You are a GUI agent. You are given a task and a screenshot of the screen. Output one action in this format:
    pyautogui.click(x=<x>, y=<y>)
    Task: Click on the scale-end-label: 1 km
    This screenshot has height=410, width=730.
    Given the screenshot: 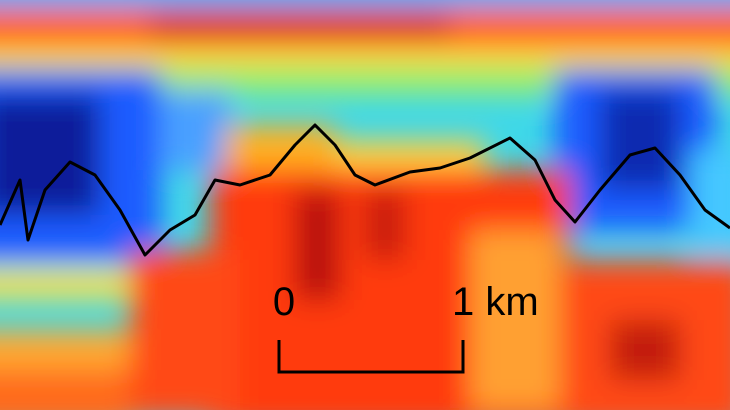 What is the action you would take?
    pyautogui.click(x=495, y=302)
    